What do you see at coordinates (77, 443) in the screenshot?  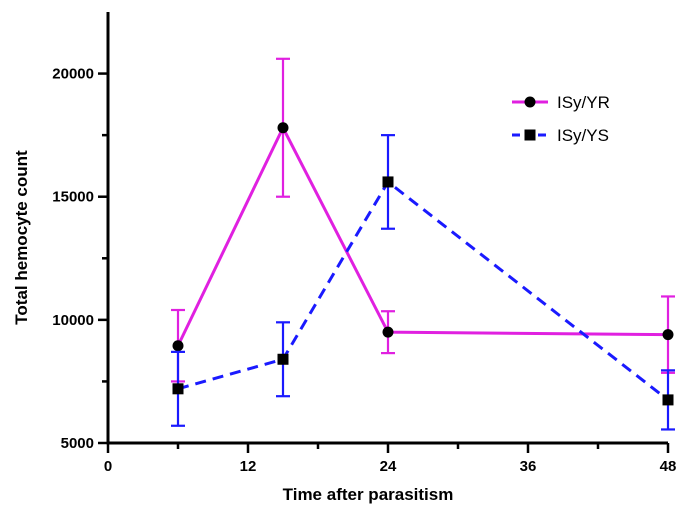 I see `y-tick-label: 5000` at bounding box center [77, 443].